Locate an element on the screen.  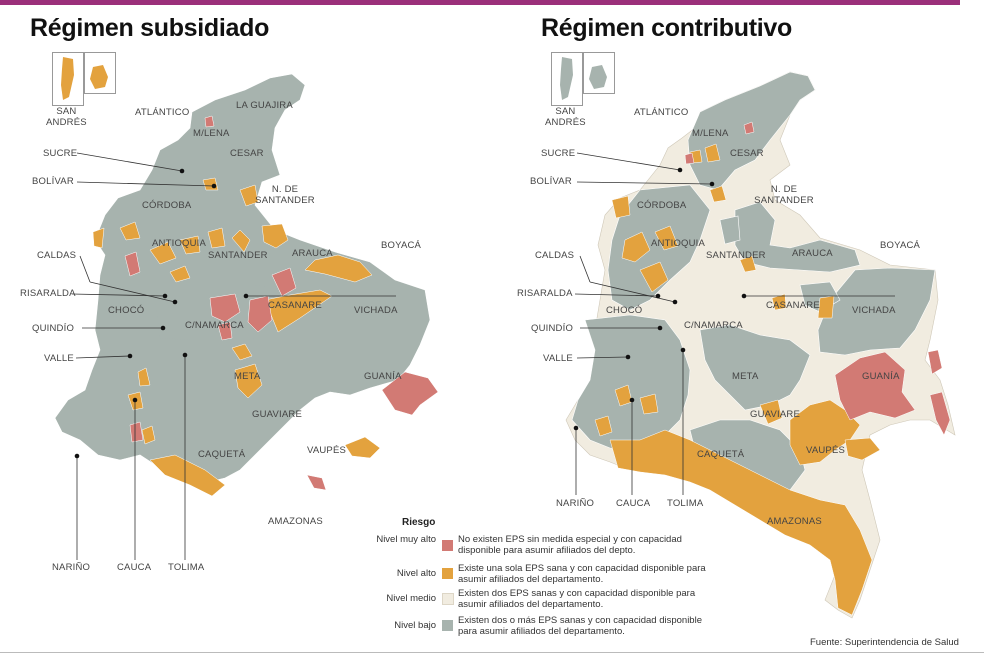
label-bolivar-r: BOLÍVAR is located at coordinates (551, 181).